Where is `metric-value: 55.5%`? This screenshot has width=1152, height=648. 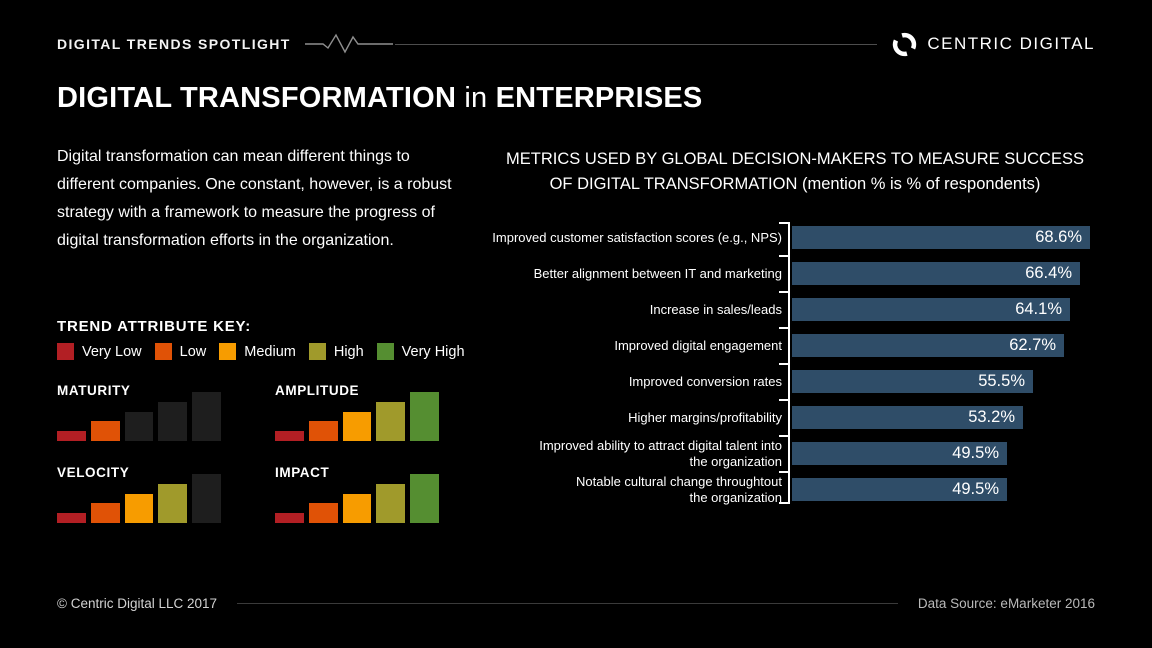 metric-value: 55.5% is located at coordinates (1001, 381).